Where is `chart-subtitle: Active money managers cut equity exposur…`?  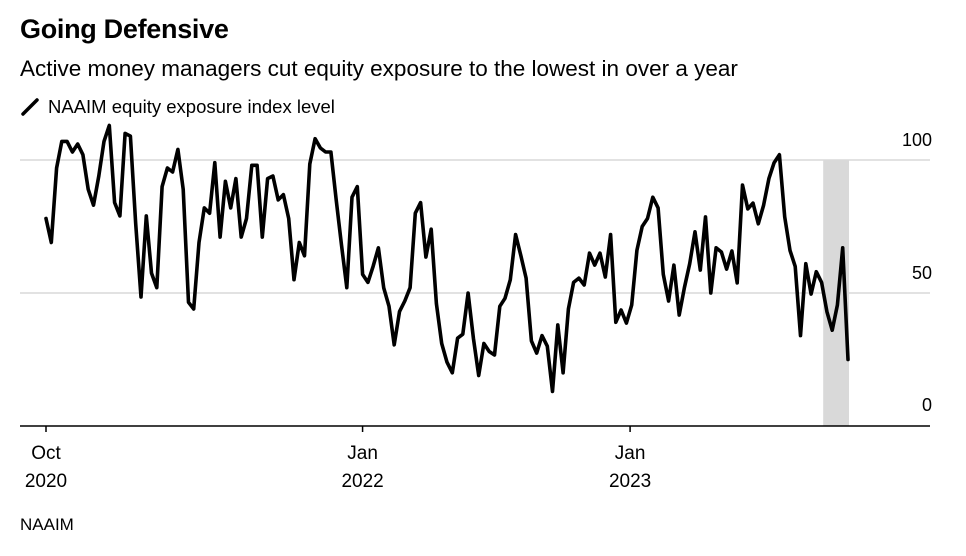 chart-subtitle: Active money managers cut equity exposur… is located at coordinates (379, 68).